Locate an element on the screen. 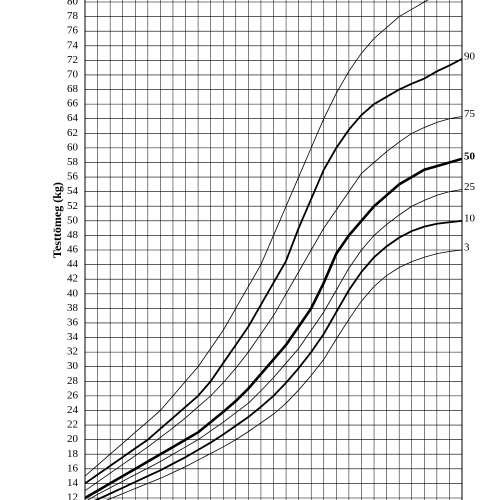 The height and width of the screenshot is (500, 500). y-tick-label: 60 is located at coordinates (73, 147).